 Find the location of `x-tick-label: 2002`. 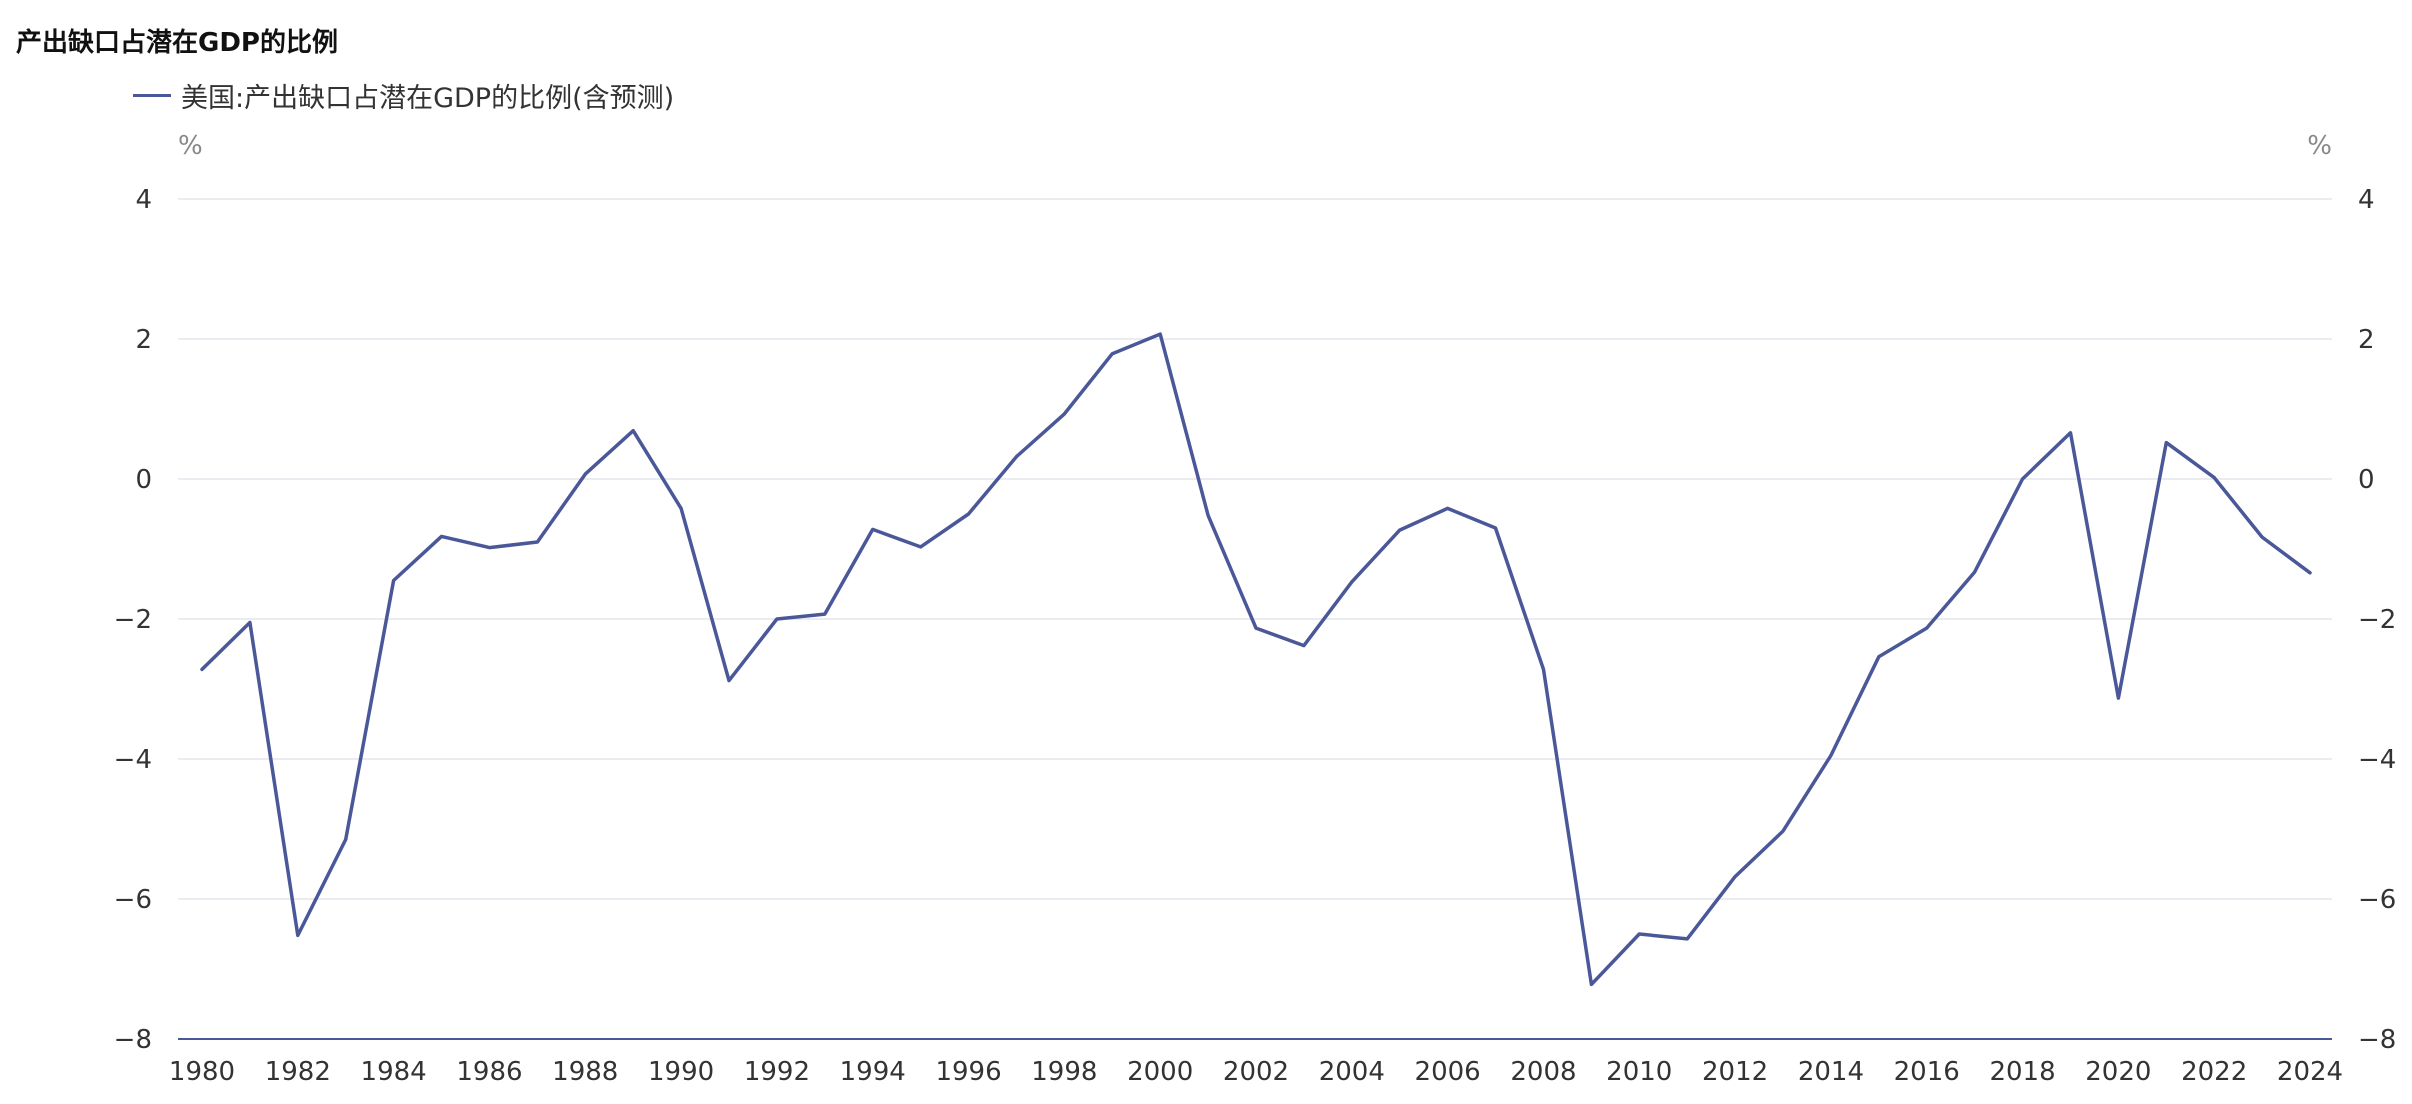

x-tick-label: 2002 is located at coordinates (1256, 1072).